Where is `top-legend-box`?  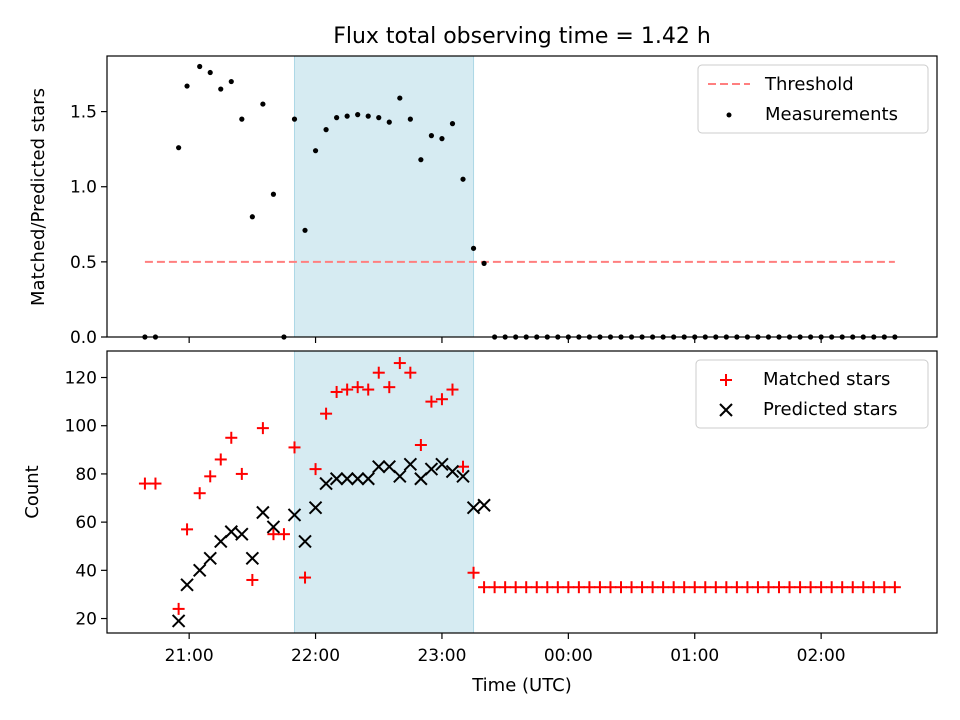
top-legend-box is located at coordinates (813, 99).